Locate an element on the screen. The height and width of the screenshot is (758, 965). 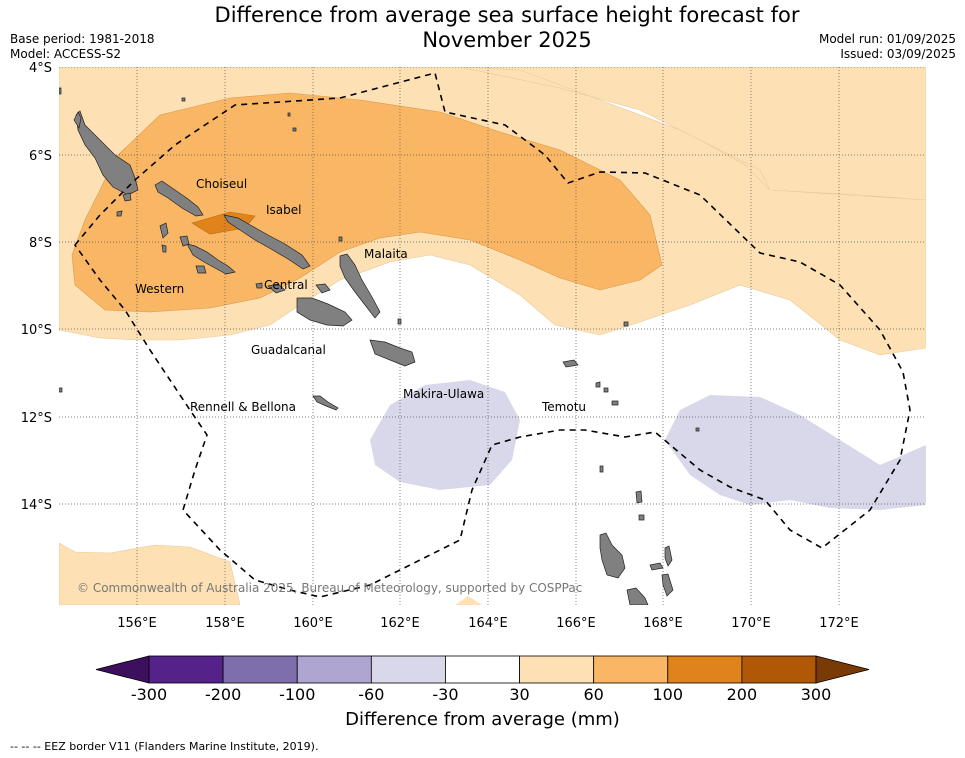
colorbar-tick-label: 30 is located at coordinates (519, 694).